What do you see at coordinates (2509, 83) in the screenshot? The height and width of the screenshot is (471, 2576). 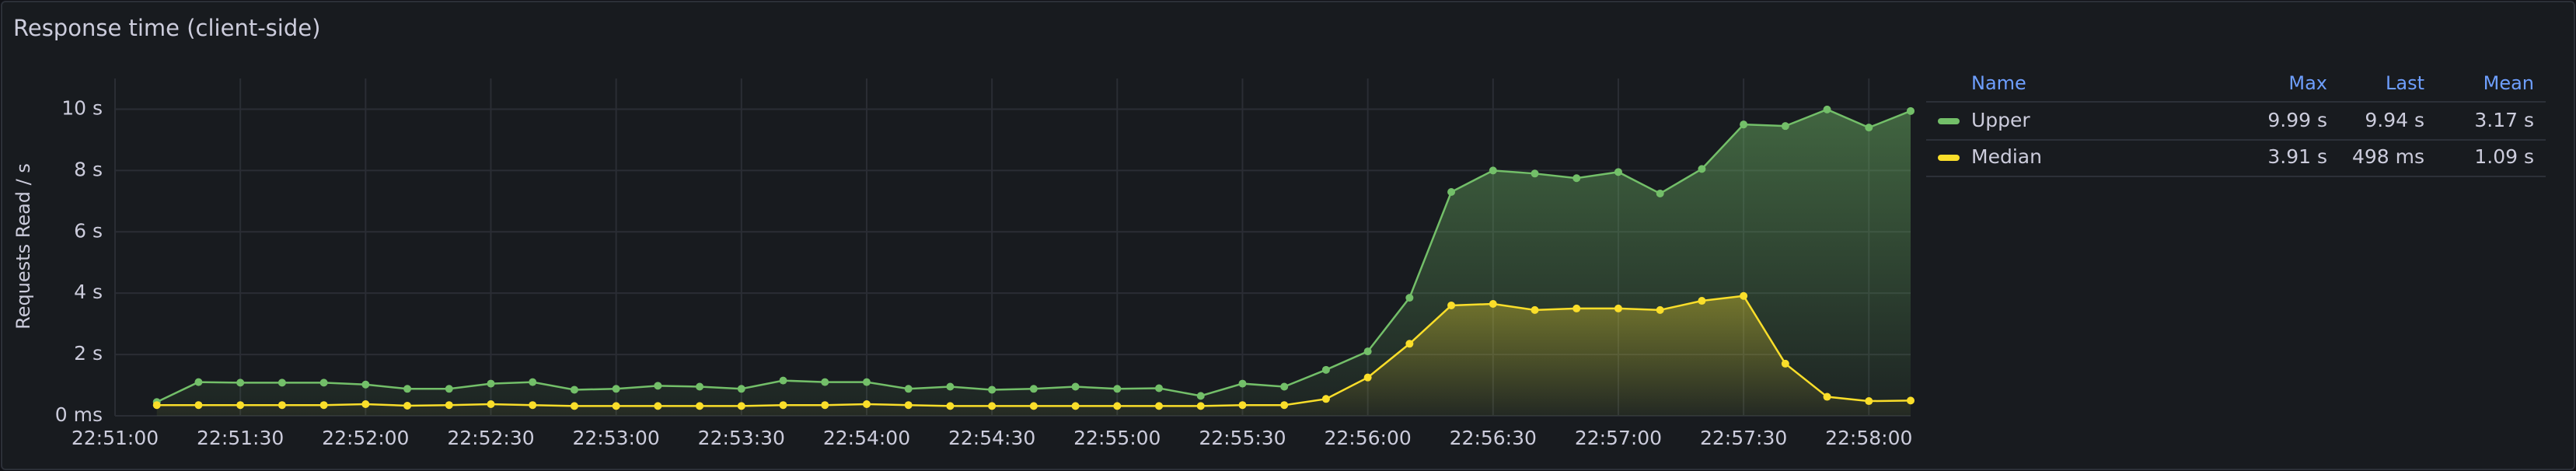 I see `legend-header: Mean` at bounding box center [2509, 83].